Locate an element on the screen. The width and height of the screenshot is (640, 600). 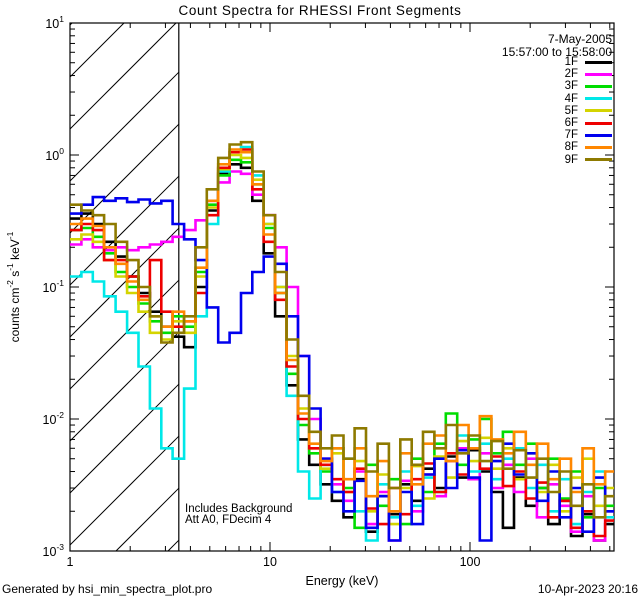
x-axis-label: Energy (keV) is located at coordinates (342, 581).